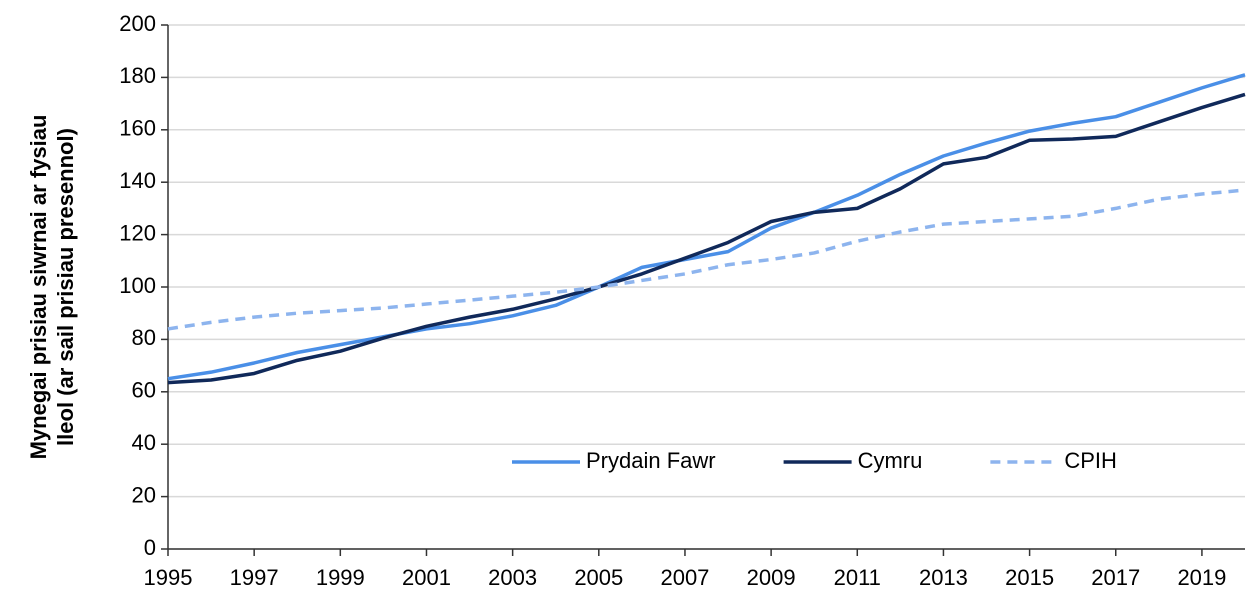 The height and width of the screenshot is (599, 1249). Describe the element at coordinates (137, 232) in the screenshot. I see `y-tick-label: 120` at that location.